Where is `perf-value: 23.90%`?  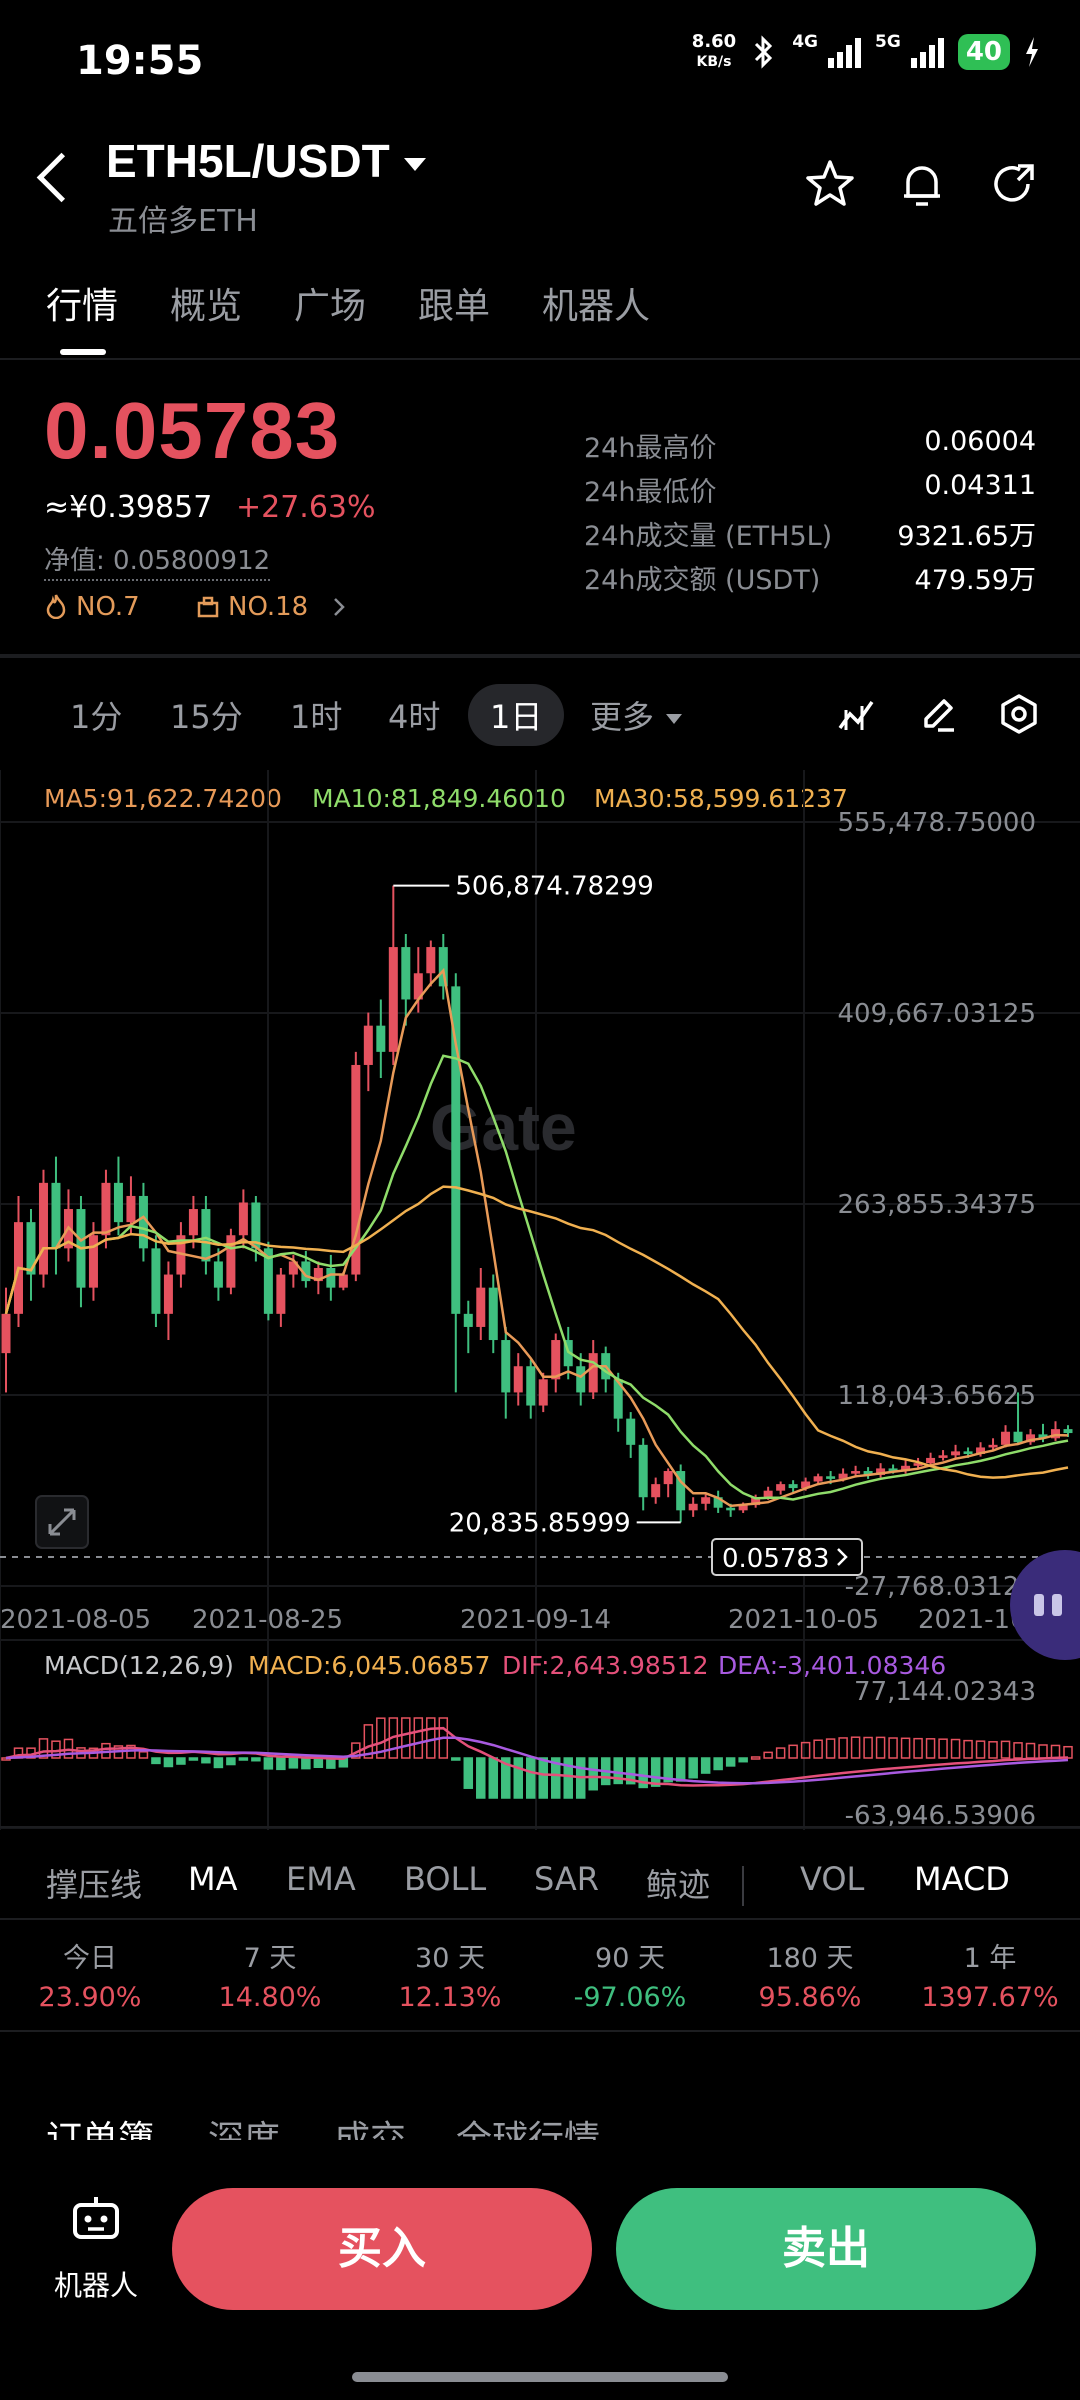 perf-value: 23.90% is located at coordinates (90, 1997).